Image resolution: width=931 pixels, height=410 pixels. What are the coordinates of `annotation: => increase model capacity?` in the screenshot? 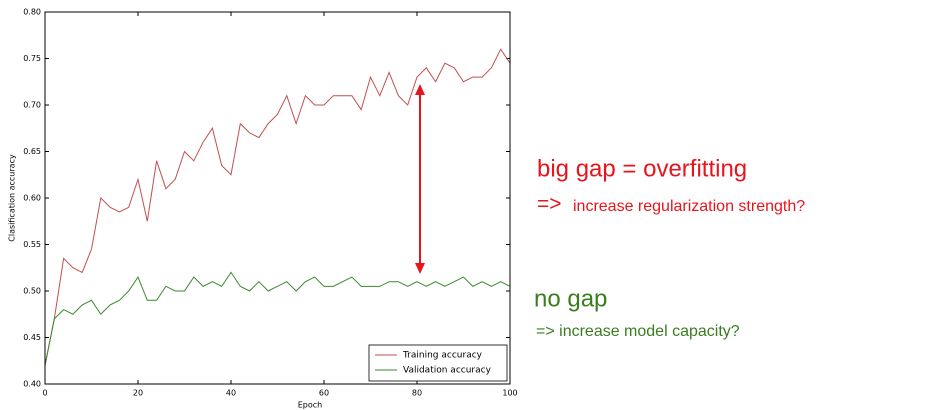 It's located at (638, 331).